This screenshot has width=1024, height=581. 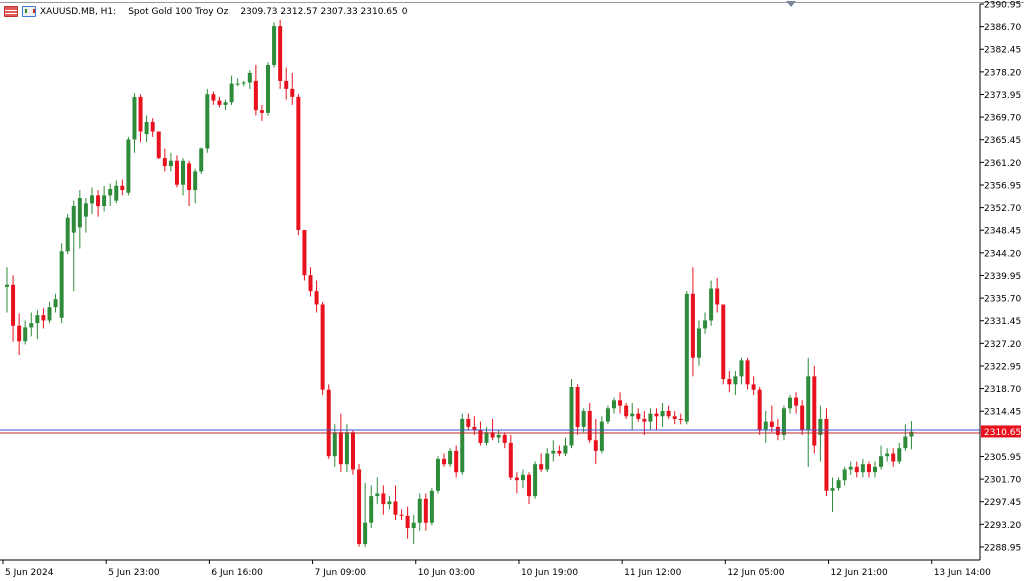 What do you see at coordinates (11, 11) in the screenshot?
I see `chart-menu-icon` at bounding box center [11, 11].